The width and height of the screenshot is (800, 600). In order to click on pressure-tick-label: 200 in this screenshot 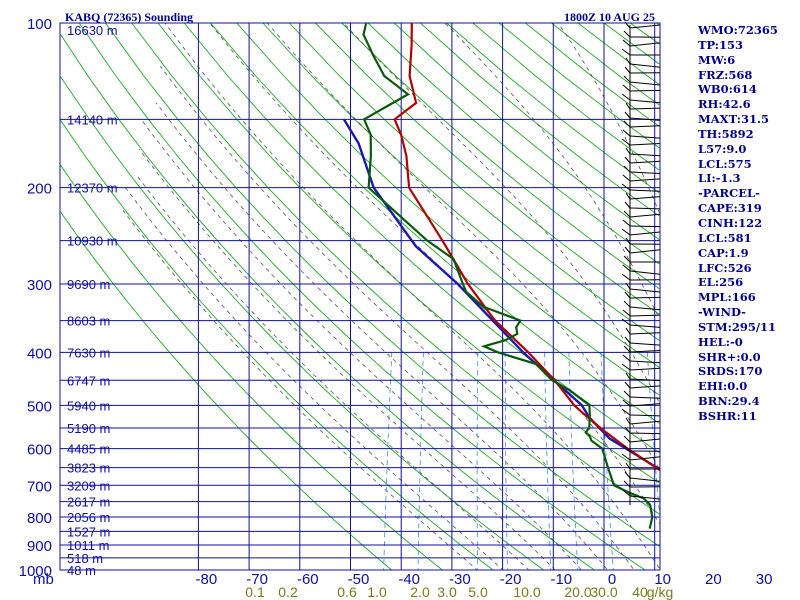, I will do `click(39, 189)`.